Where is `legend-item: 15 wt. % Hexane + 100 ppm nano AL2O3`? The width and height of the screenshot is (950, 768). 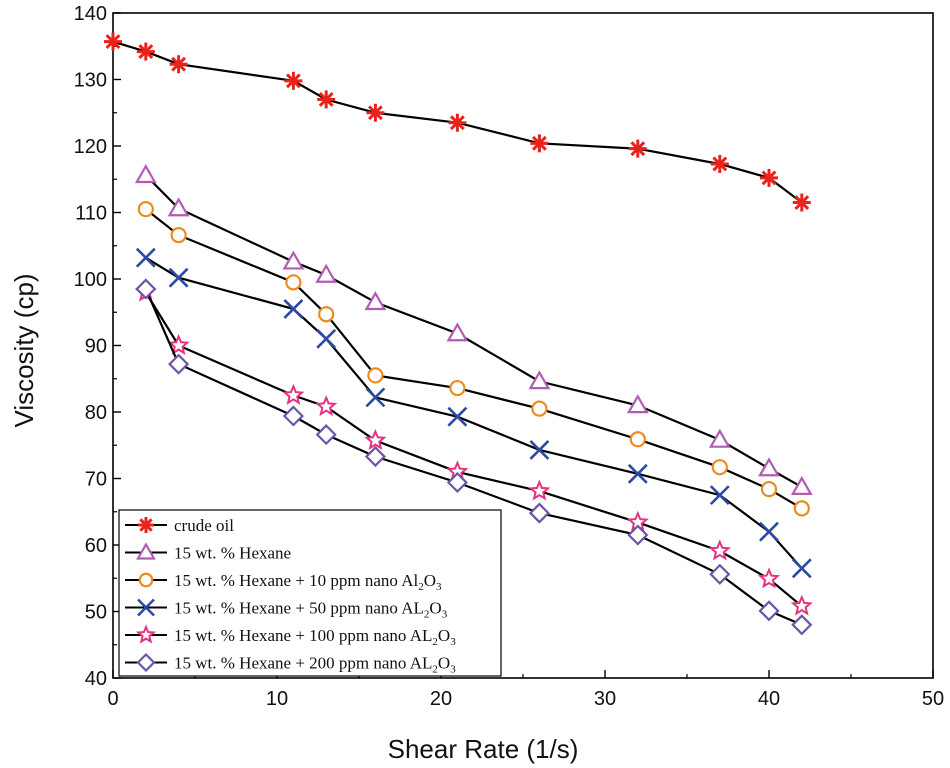
legend-item: 15 wt. % Hexane + 100 ppm nano AL2O3 is located at coordinates (290, 636).